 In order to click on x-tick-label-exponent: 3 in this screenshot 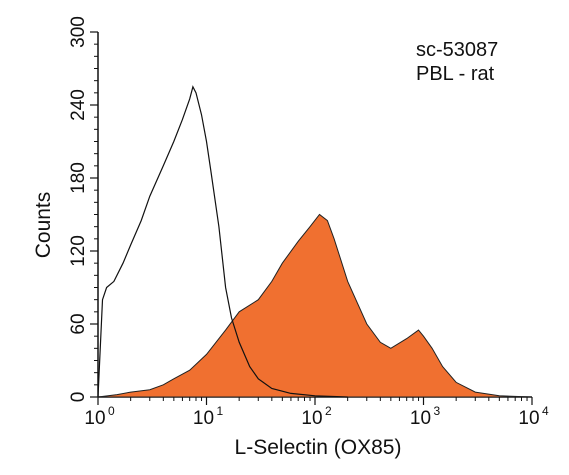, I will do `click(437, 411)`.